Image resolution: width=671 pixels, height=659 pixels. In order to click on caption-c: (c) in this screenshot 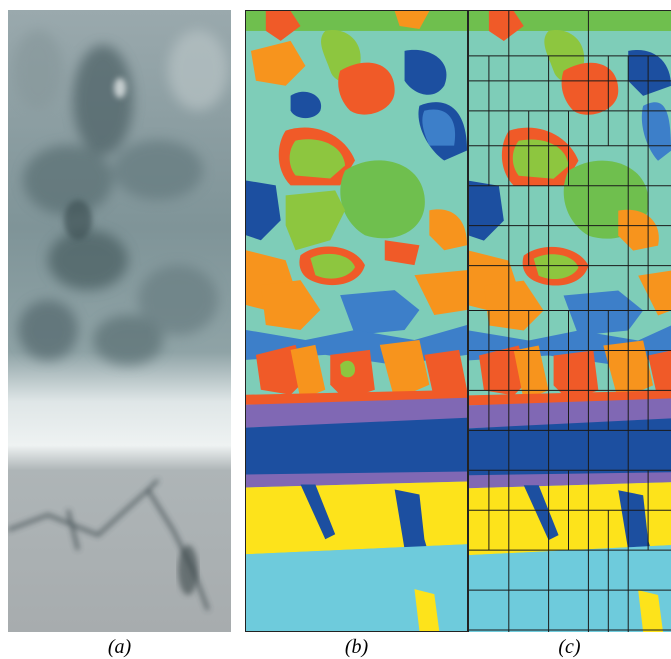, I will do `click(569, 647)`.